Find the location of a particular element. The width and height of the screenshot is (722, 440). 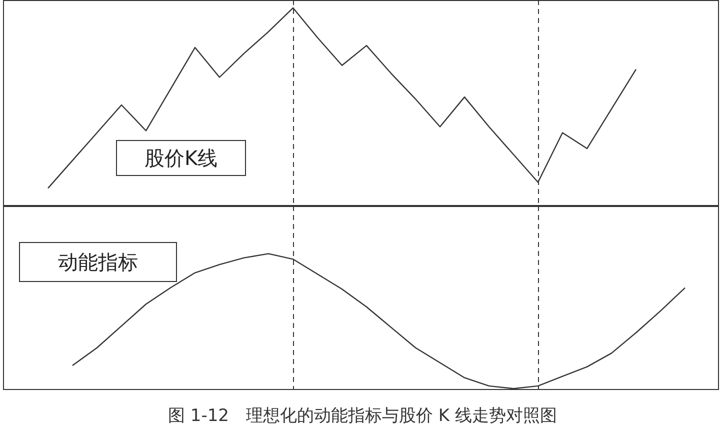

text-frame: 股价K线 is located at coordinates (181, 158).